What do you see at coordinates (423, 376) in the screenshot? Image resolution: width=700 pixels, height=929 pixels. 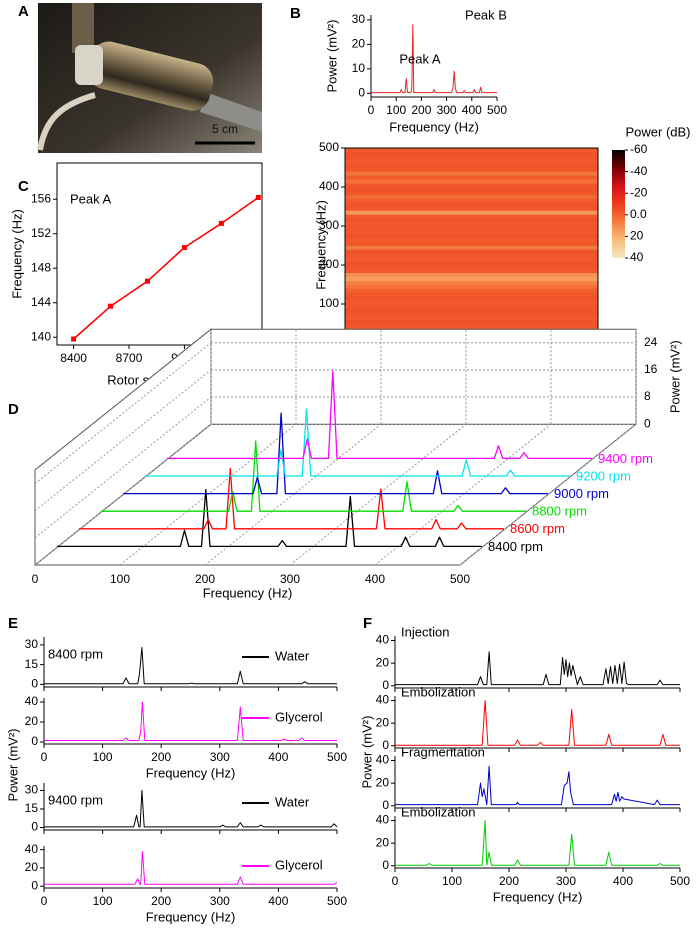 I see `back-wall` at bounding box center [423, 376].